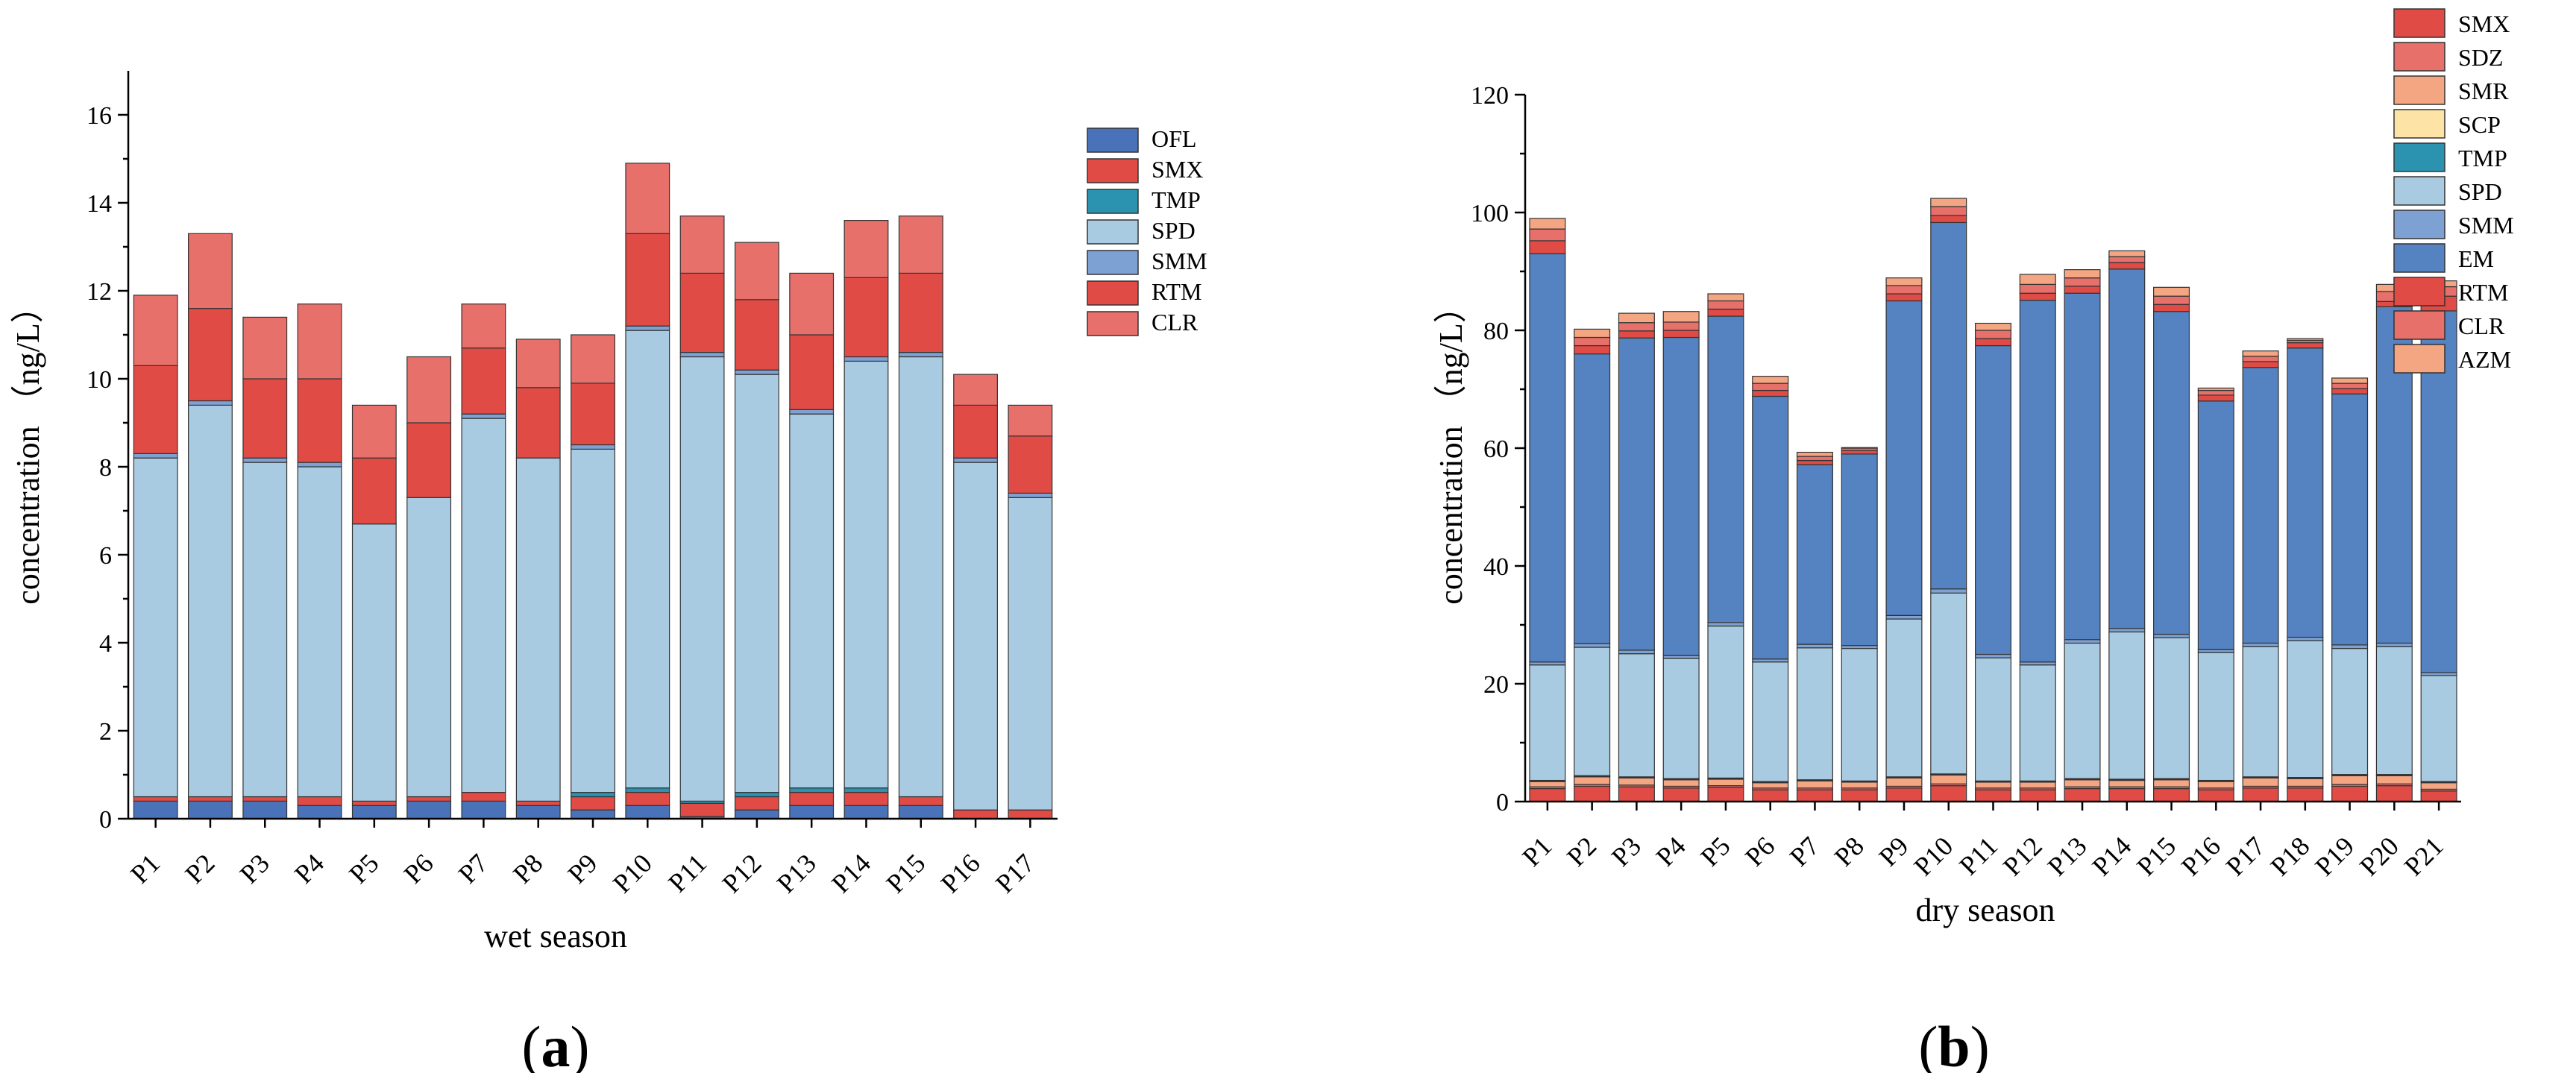 The width and height of the screenshot is (2576, 1073). I want to click on bar-P1-SMX, so click(156, 799).